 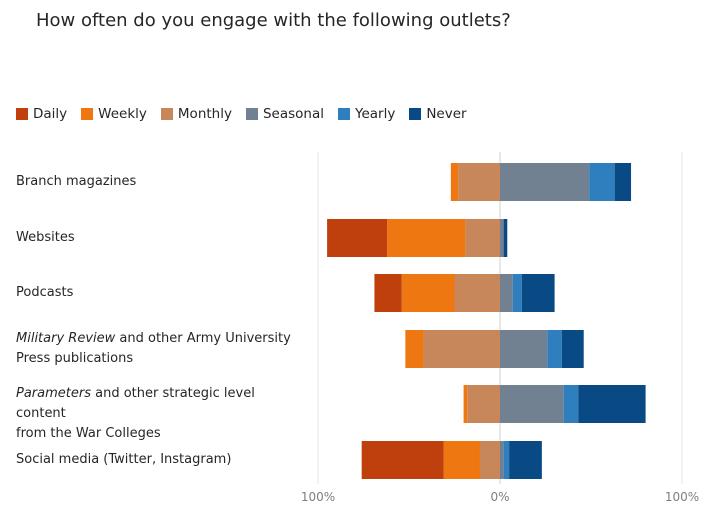 I want to click on legend-label: Yearly, so click(x=375, y=114).